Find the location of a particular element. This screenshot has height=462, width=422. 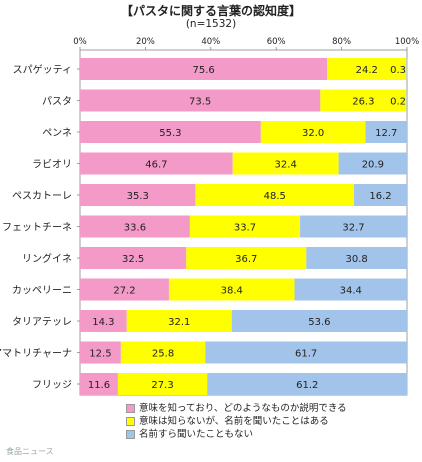

data-label: 32.1 is located at coordinates (179, 322).